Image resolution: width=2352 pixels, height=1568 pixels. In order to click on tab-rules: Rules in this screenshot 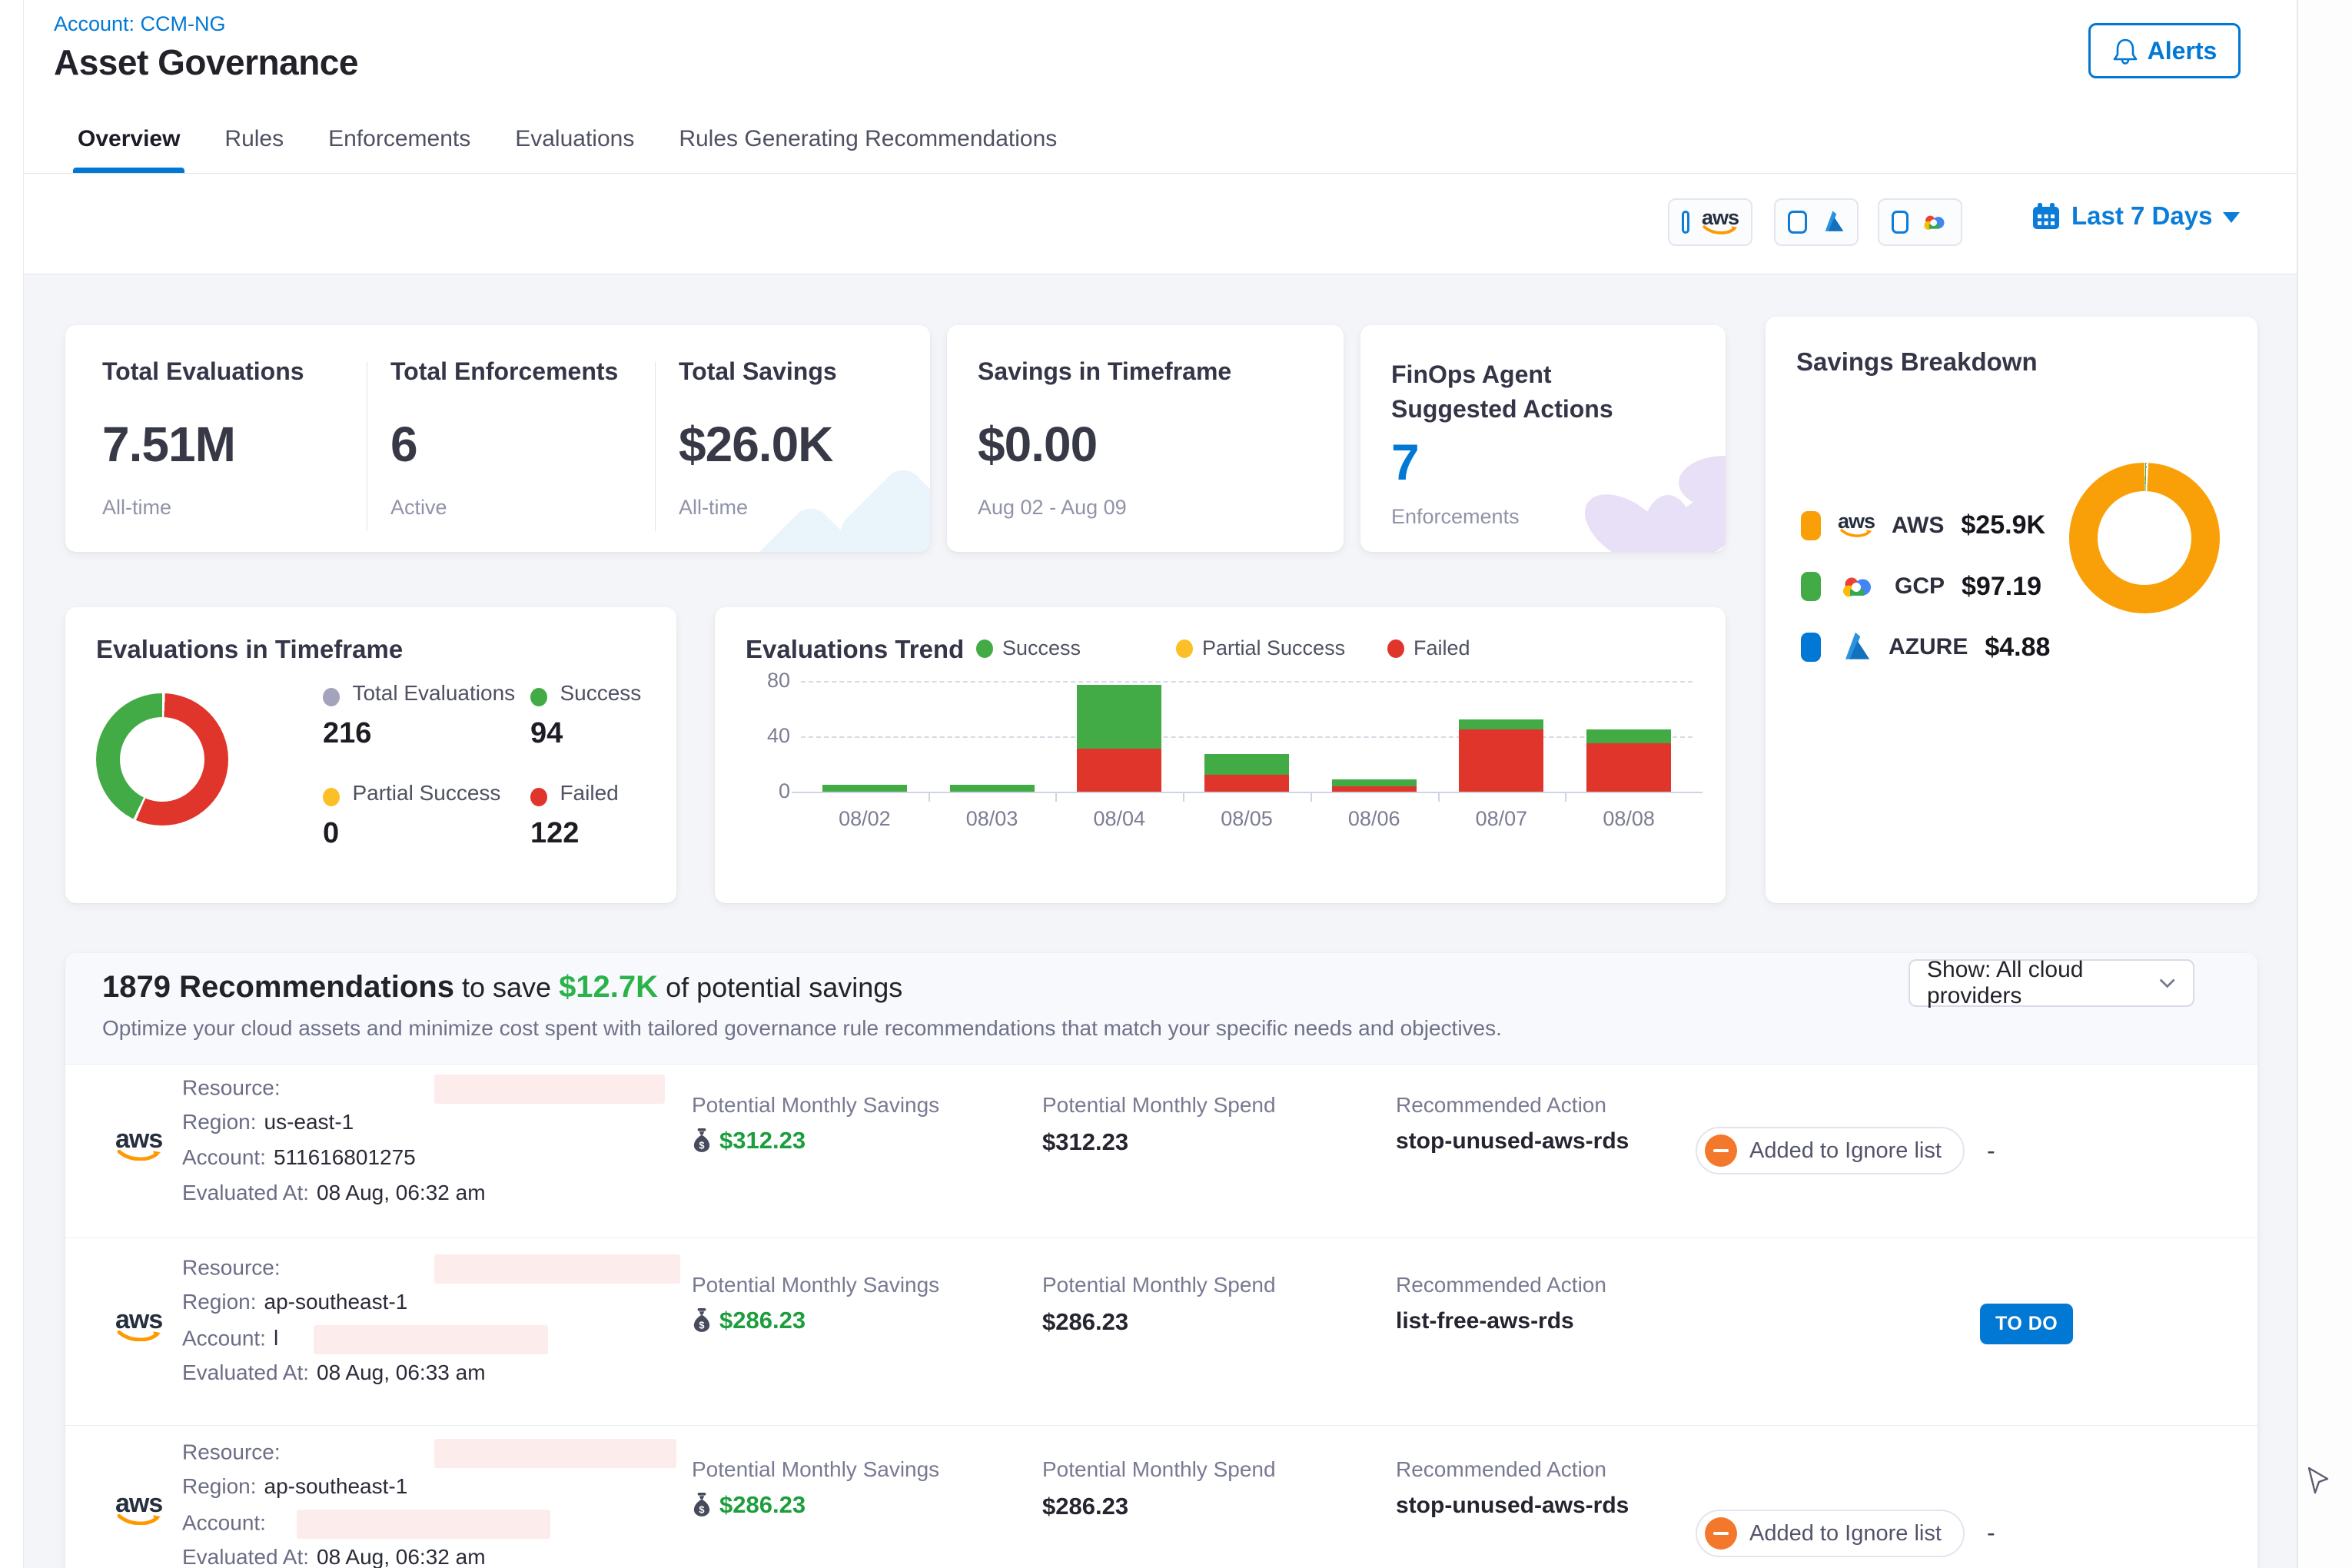, I will do `click(254, 138)`.